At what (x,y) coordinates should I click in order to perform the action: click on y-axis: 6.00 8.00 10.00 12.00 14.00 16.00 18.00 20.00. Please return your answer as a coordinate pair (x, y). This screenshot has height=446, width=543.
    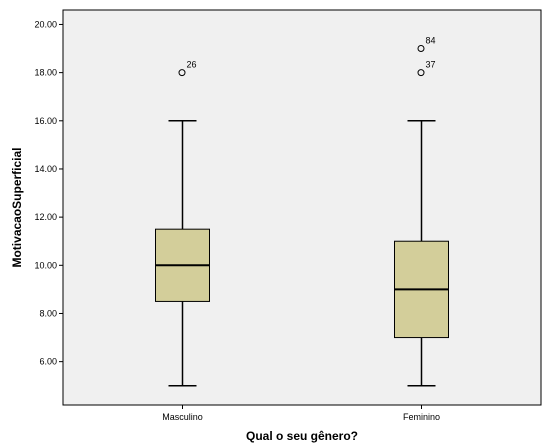
    Looking at the image, I should click on (48, 193).